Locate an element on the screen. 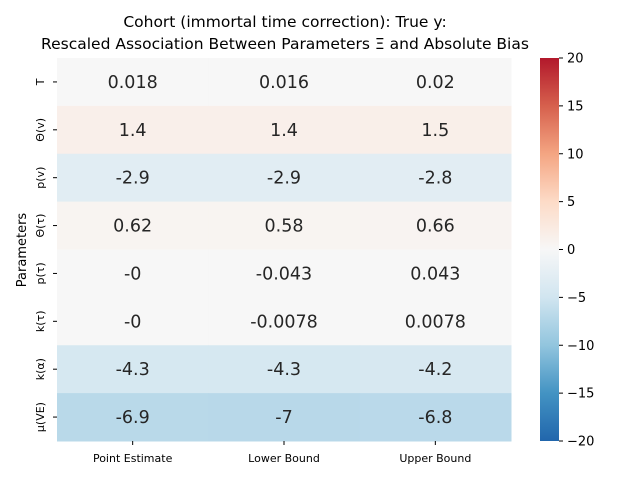 This screenshot has width=640, height=480. row-tick-label: Θ(τ) is located at coordinates (40, 226).